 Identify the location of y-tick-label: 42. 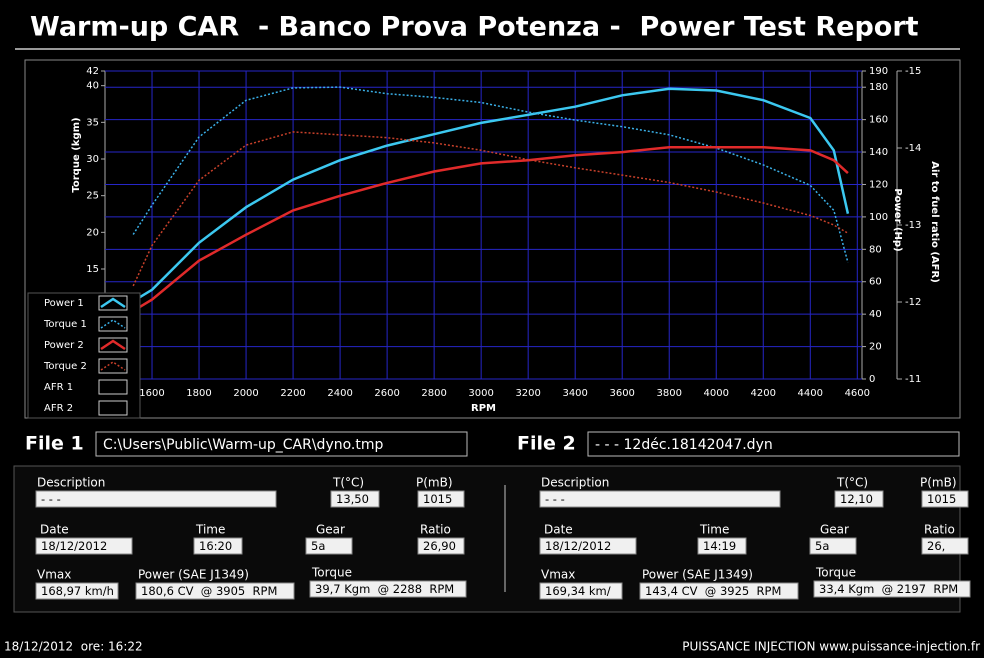
(92, 71).